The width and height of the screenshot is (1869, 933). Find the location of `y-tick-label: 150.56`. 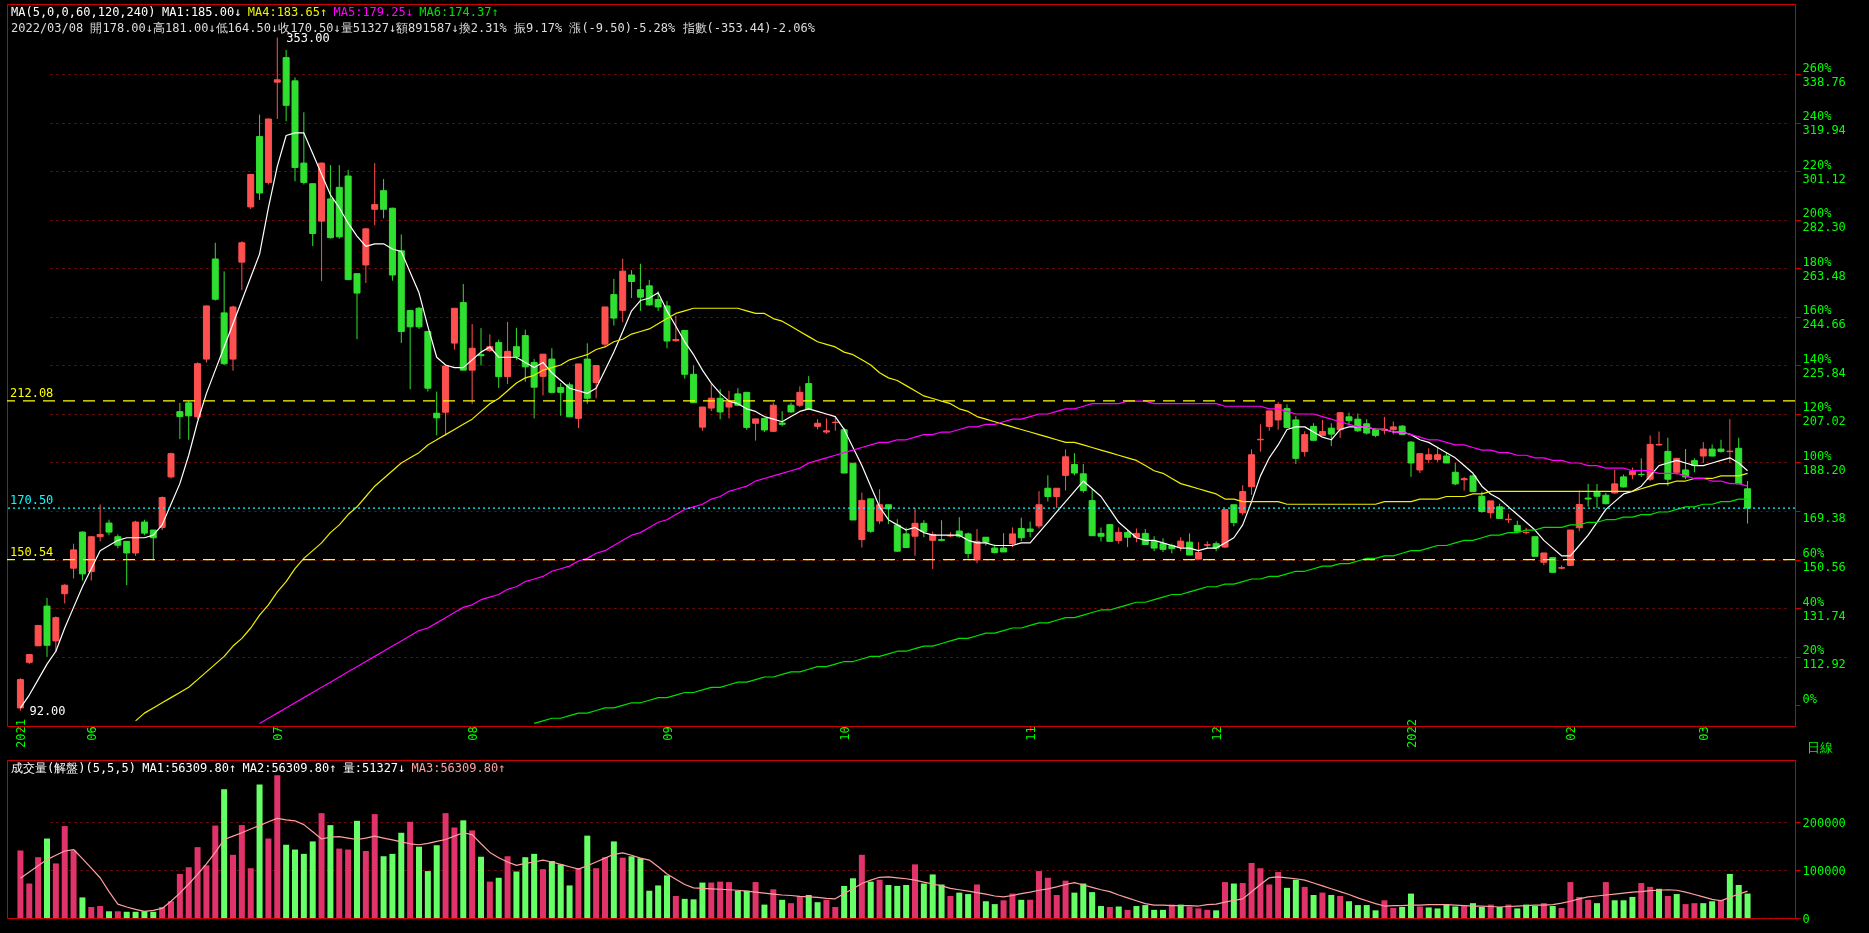

y-tick-label: 150.56 is located at coordinates (1824, 567).